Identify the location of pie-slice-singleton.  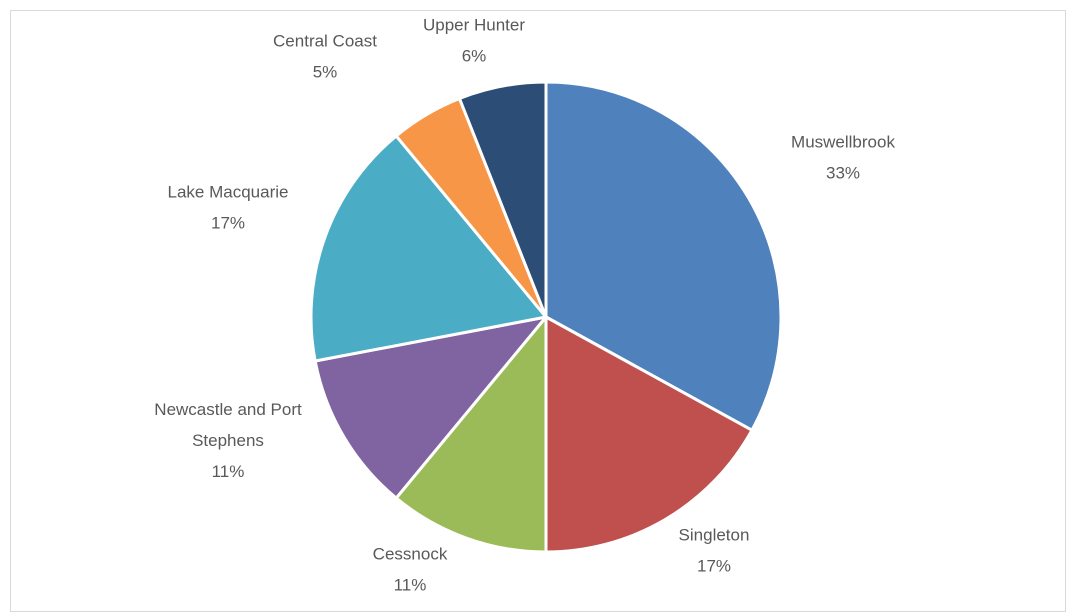
(649, 434).